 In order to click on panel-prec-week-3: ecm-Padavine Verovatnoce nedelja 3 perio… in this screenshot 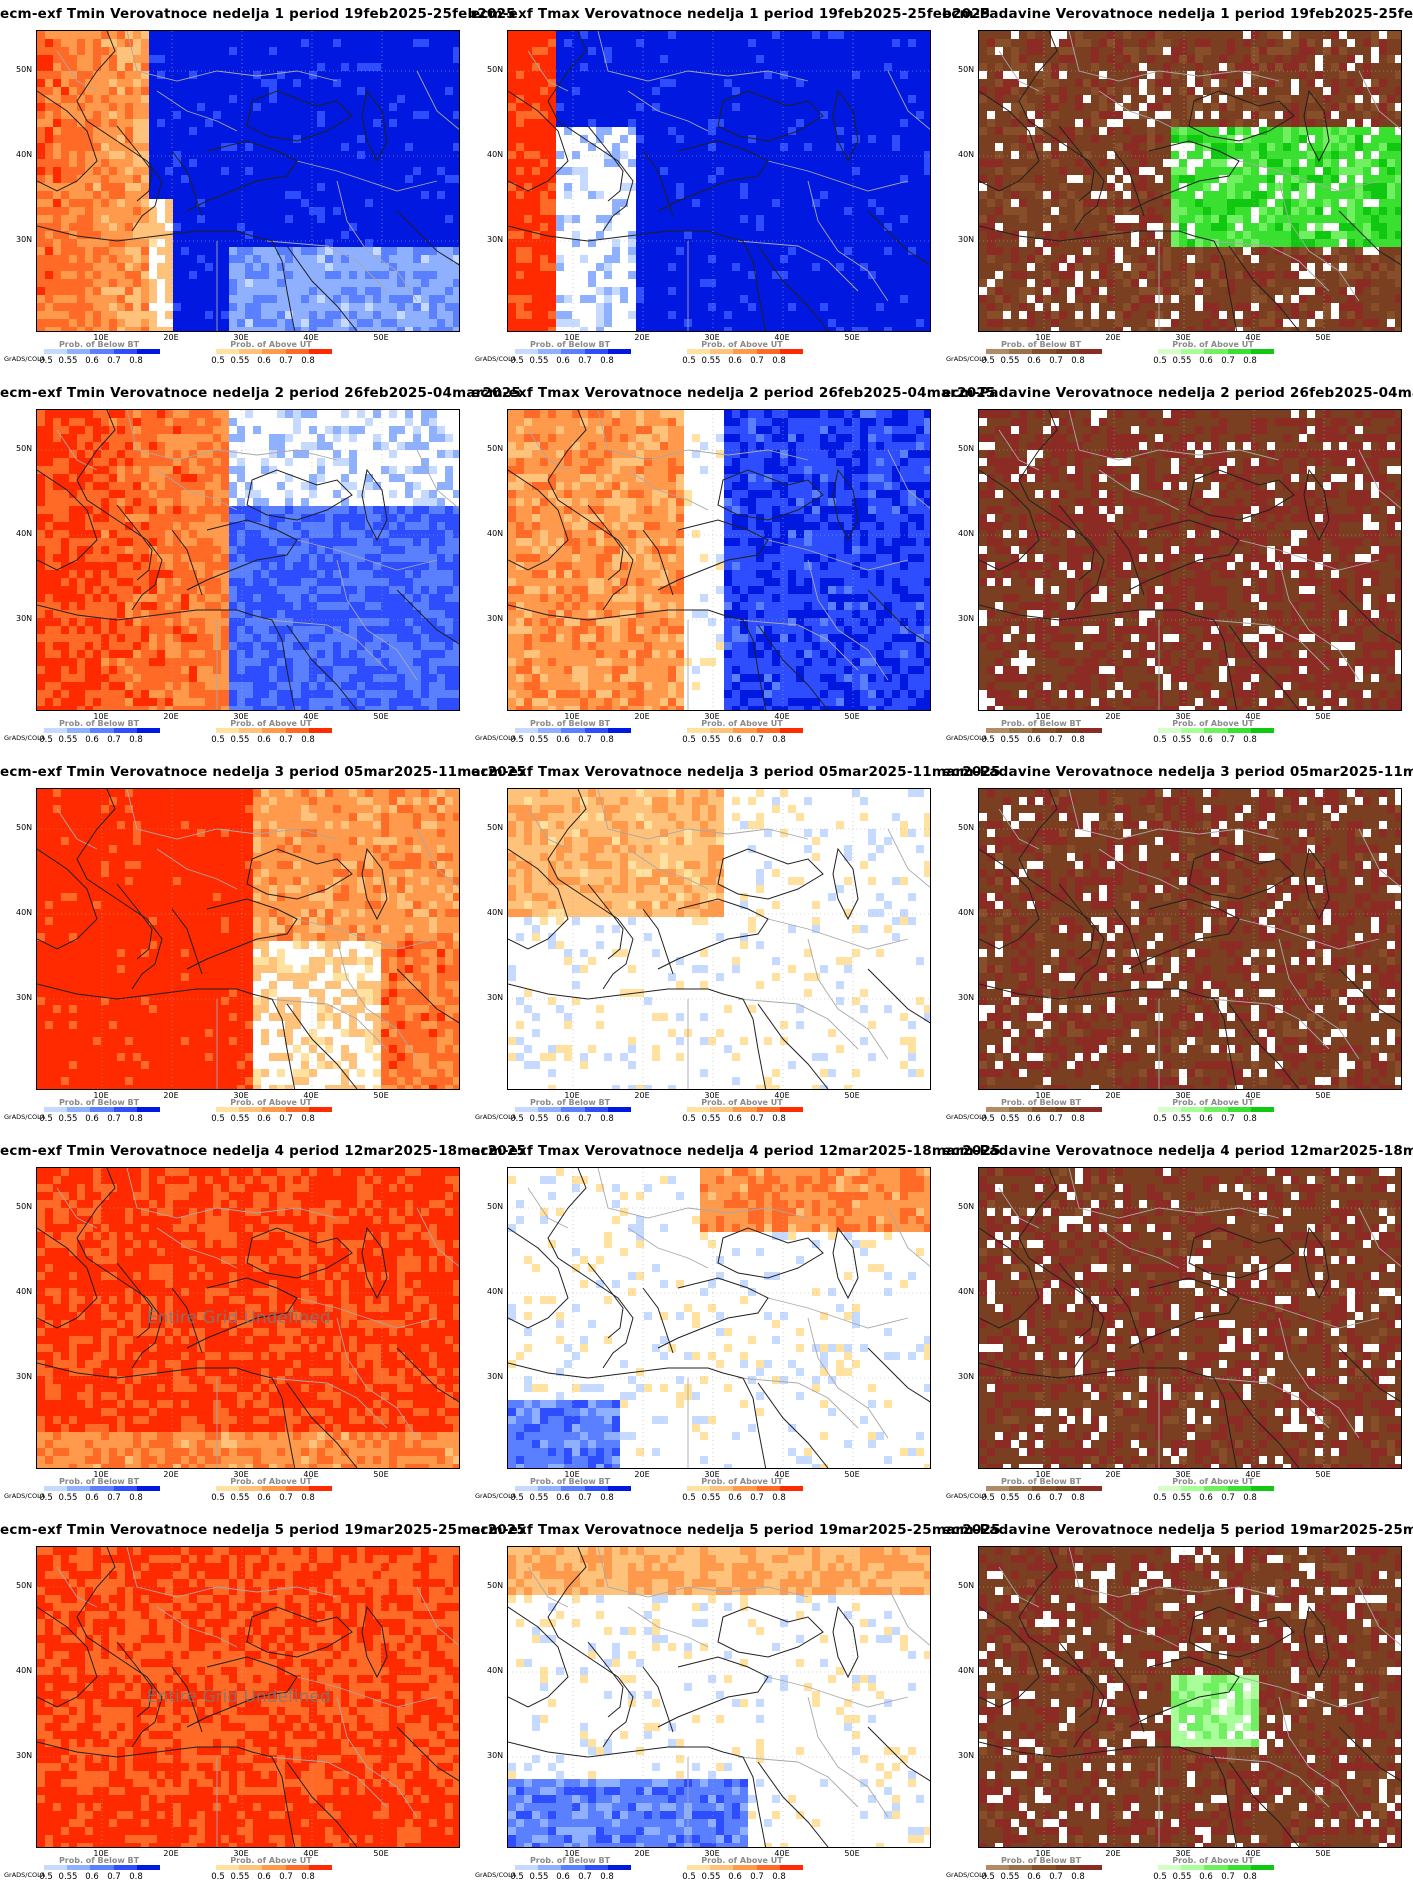, I will do `click(1177, 947)`.